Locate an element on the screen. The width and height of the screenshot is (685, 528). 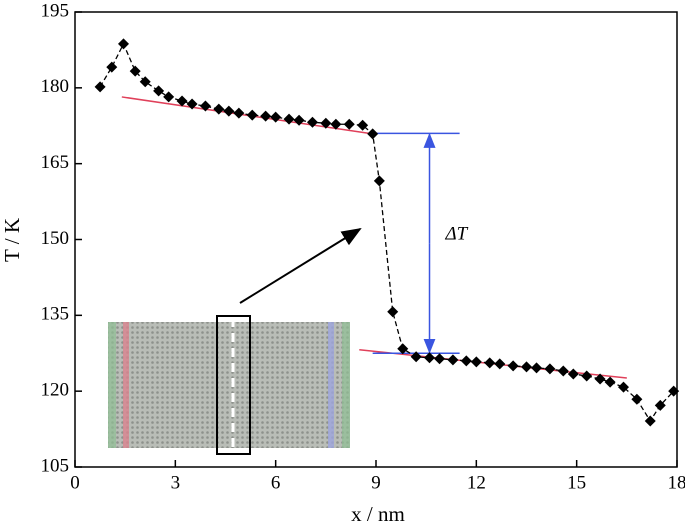
y-tick-label: 105 is located at coordinates (55, 465).